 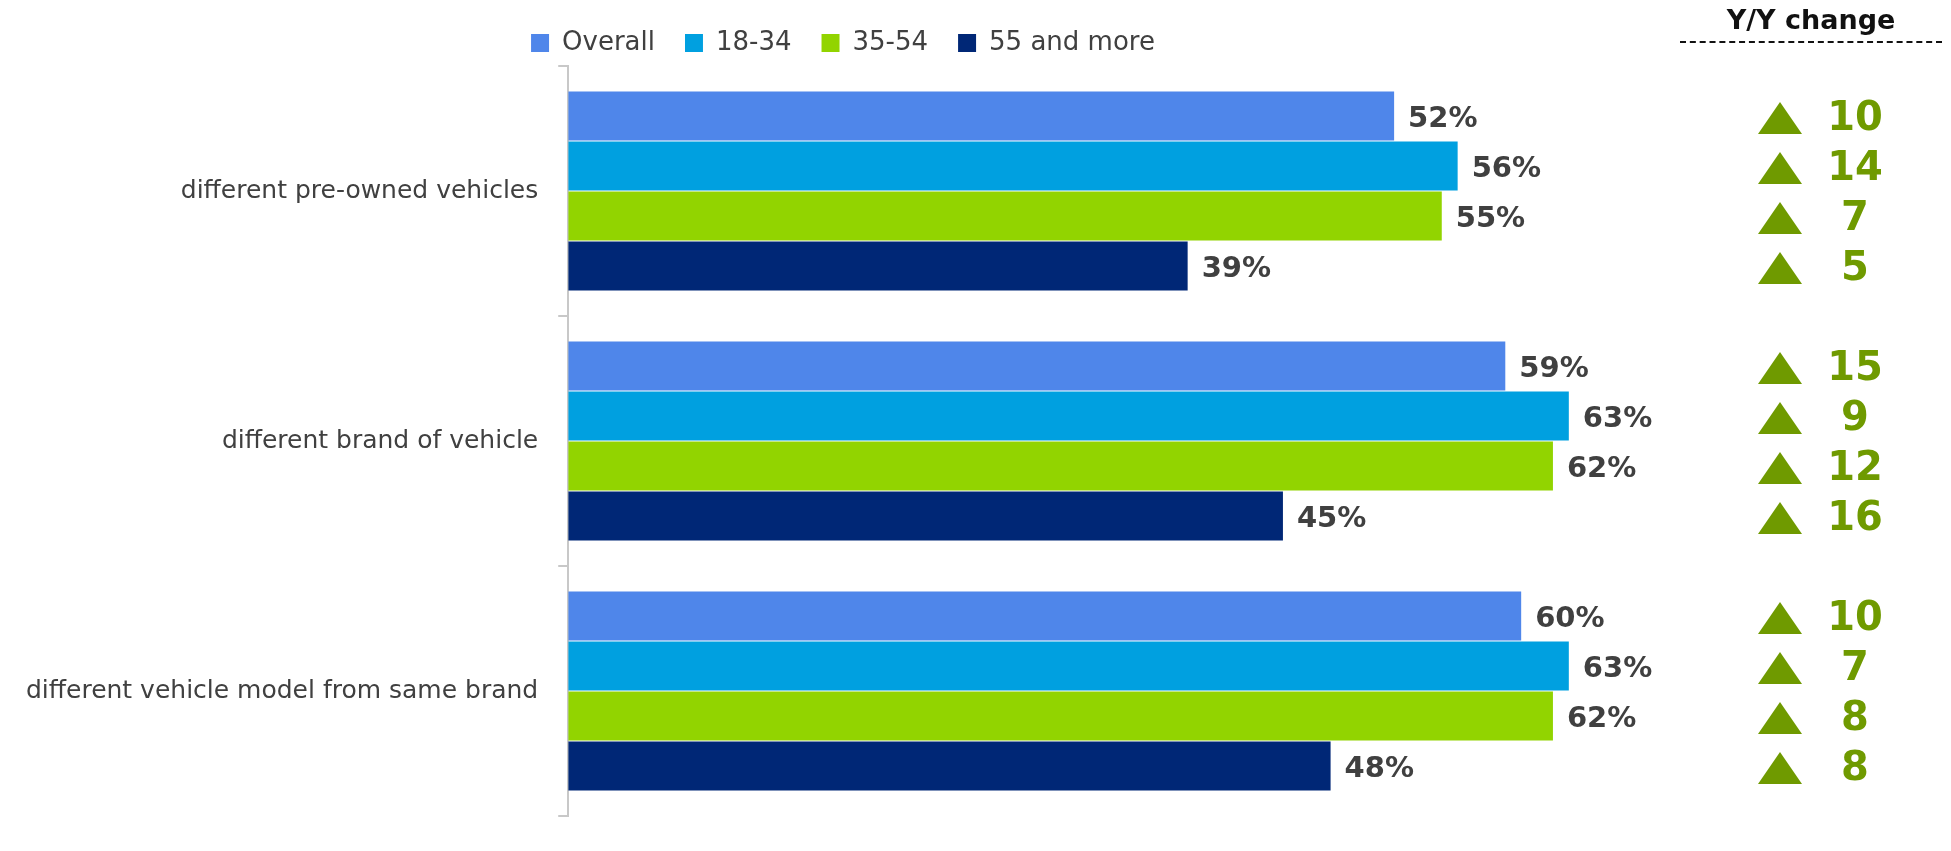 What do you see at coordinates (1490, 216) in the screenshot?
I see `data-label: 55%` at bounding box center [1490, 216].